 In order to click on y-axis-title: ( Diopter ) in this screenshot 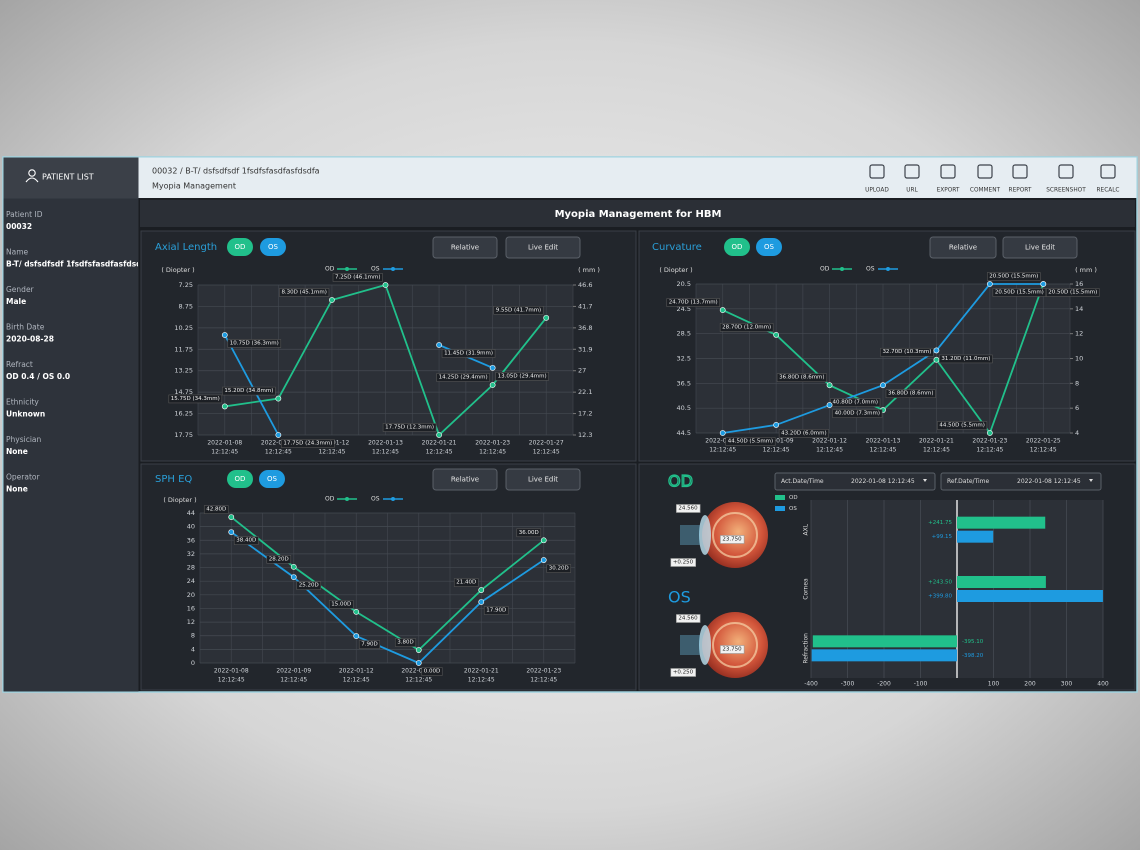, I will do `click(179, 500)`.